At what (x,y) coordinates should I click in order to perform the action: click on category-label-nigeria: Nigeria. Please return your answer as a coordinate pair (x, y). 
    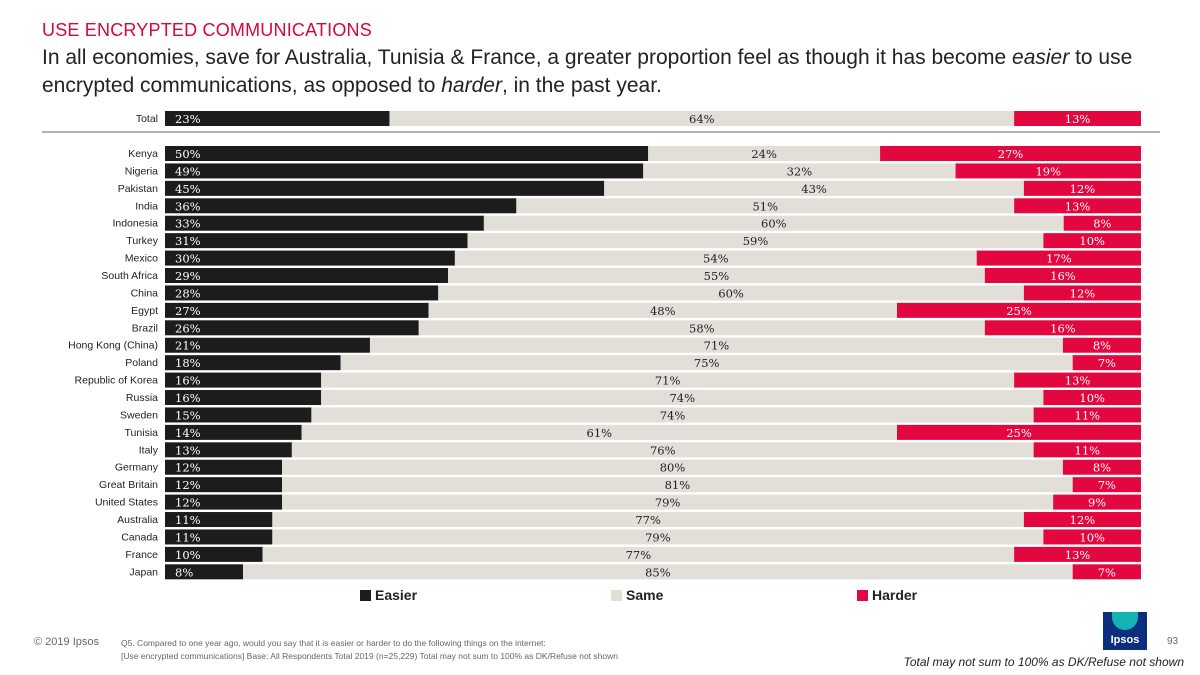
    Looking at the image, I should click on (141, 171).